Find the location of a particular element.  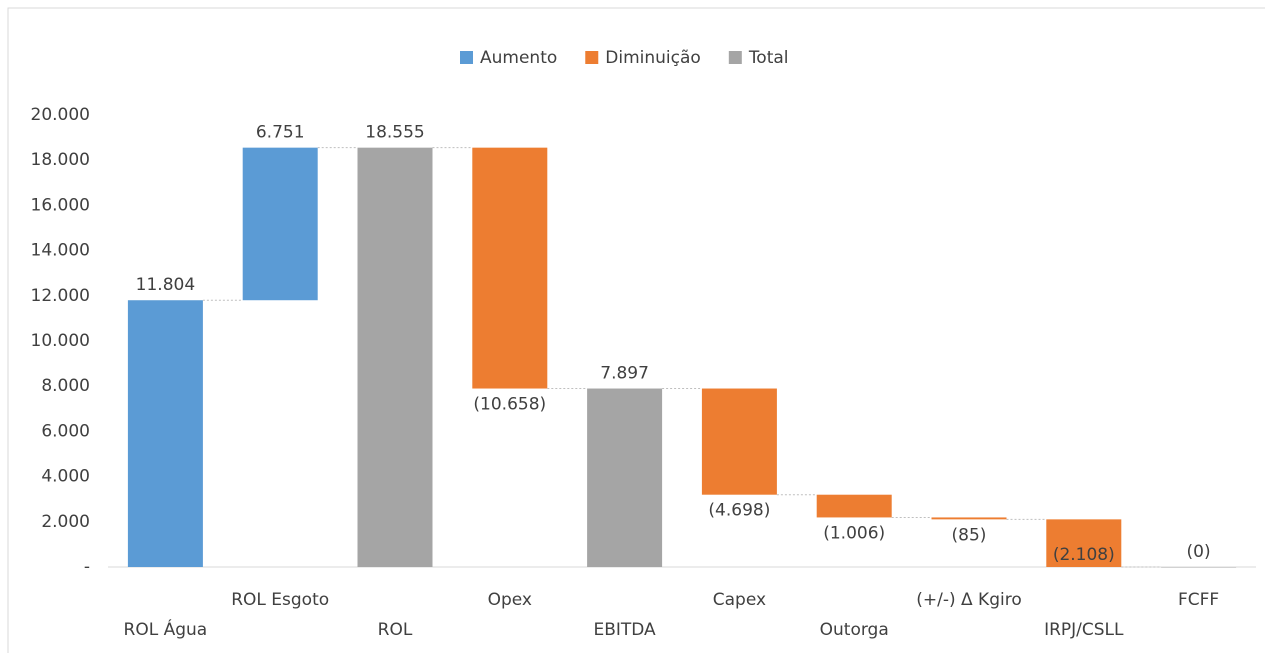

x-tick-label: (+/-) Δ Kgiro is located at coordinates (969, 600).